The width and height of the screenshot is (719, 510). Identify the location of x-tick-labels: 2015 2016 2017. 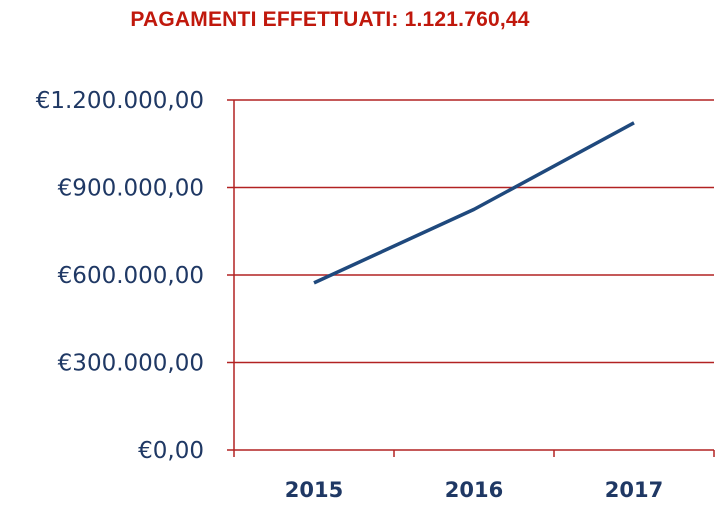
(474, 490).